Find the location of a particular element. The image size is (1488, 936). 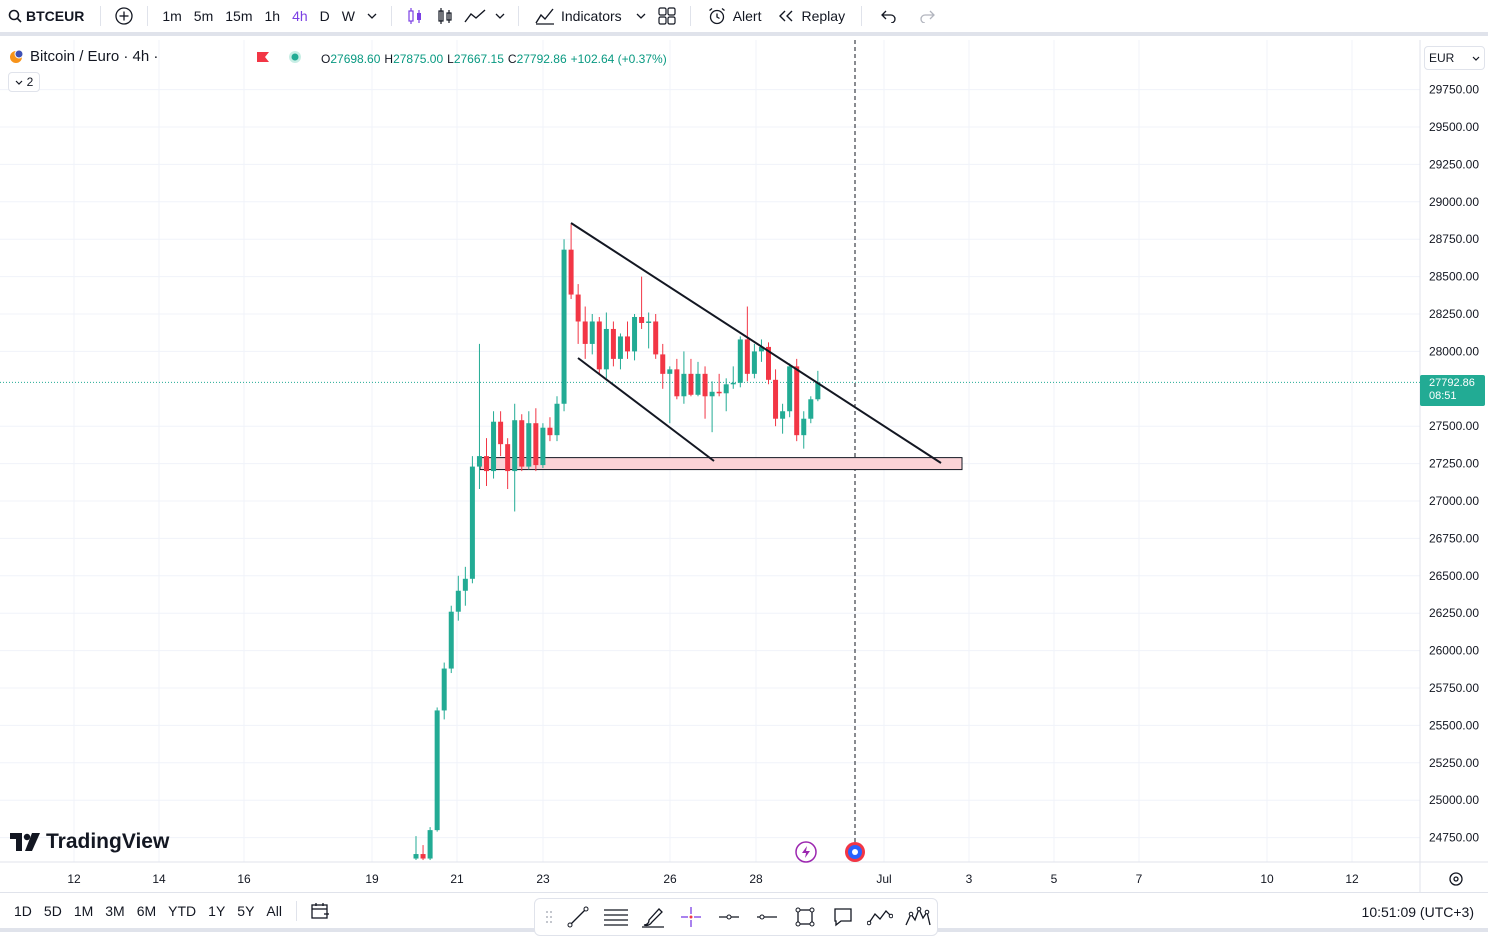

goto-date-button is located at coordinates (320, 911).